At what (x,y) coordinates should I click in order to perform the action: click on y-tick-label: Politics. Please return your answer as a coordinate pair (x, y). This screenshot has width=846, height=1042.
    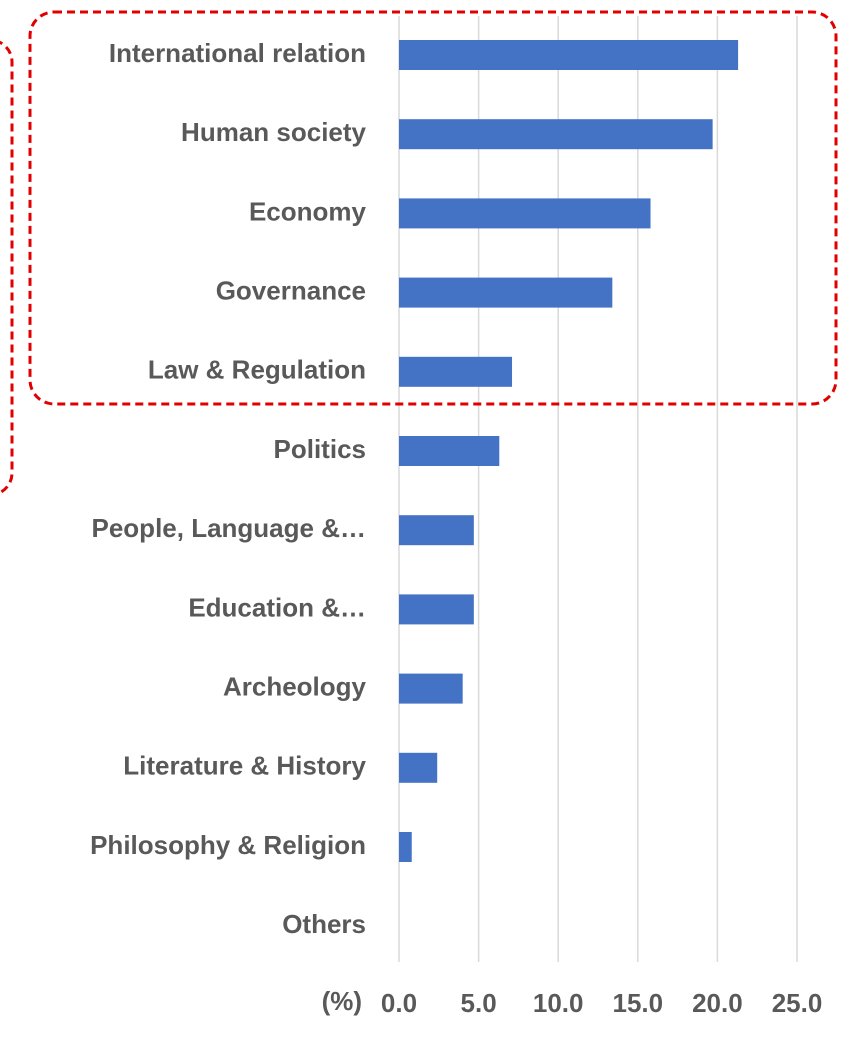
    Looking at the image, I should click on (320, 449).